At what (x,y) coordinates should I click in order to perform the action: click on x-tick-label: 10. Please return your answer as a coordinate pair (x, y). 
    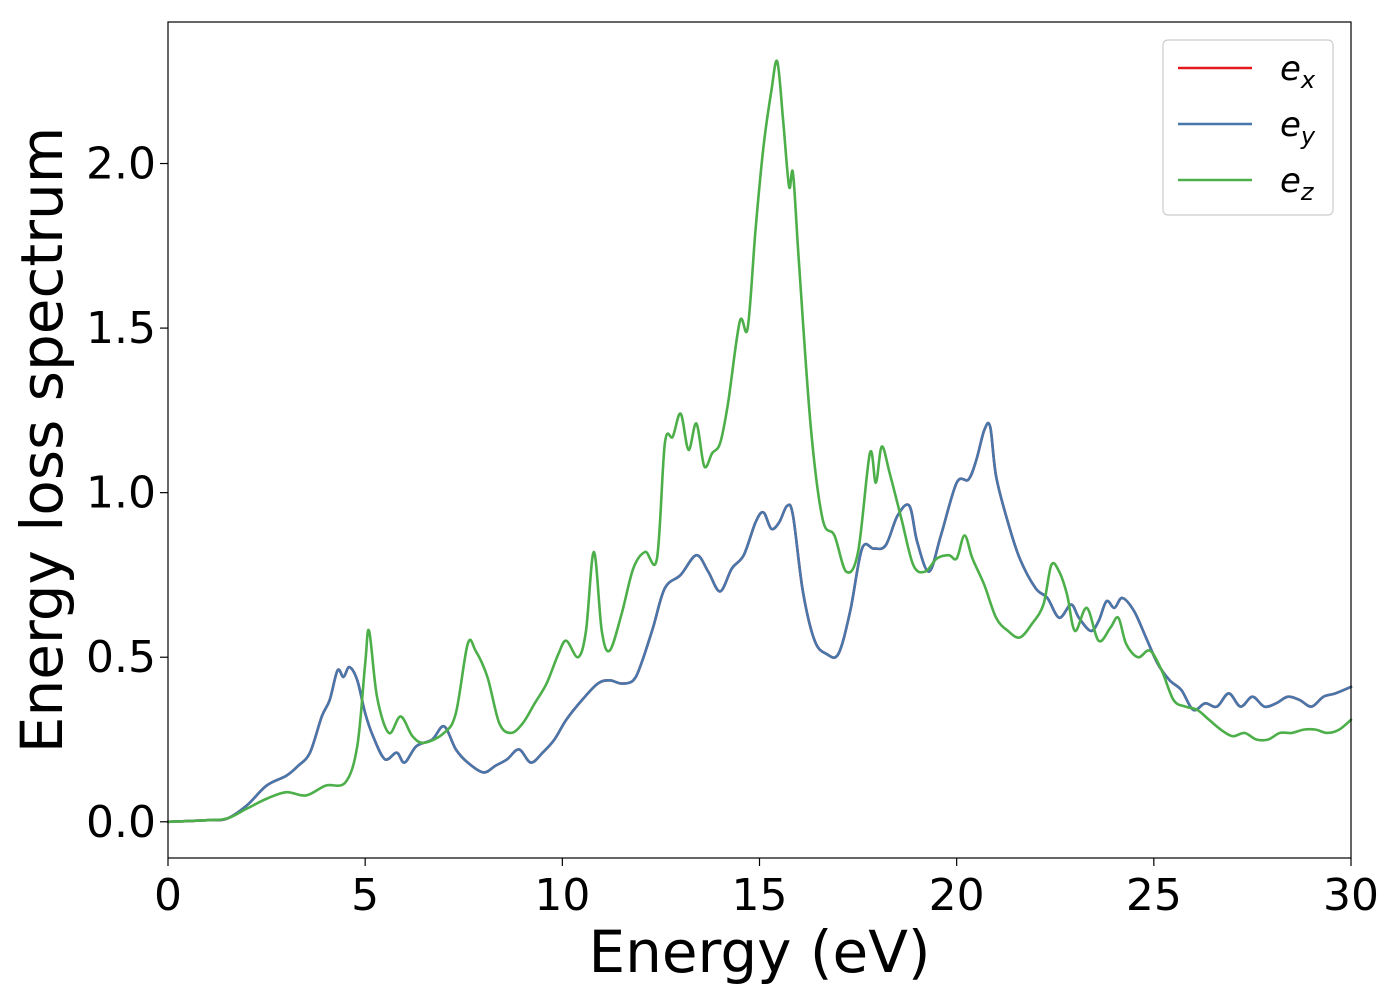
    Looking at the image, I should click on (562, 895).